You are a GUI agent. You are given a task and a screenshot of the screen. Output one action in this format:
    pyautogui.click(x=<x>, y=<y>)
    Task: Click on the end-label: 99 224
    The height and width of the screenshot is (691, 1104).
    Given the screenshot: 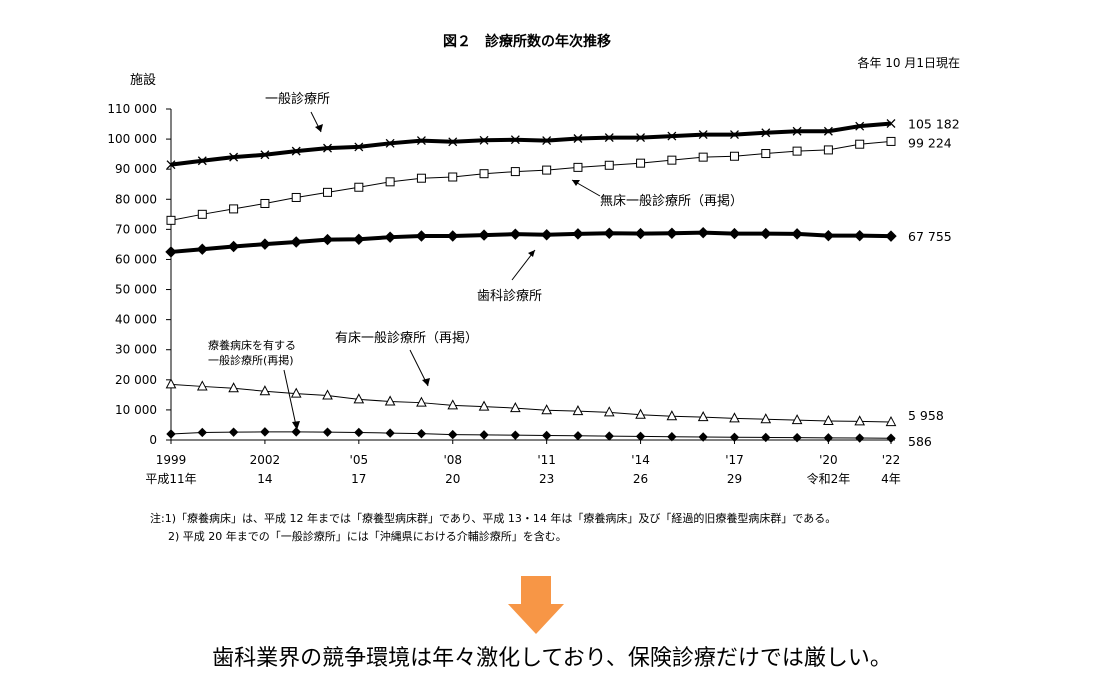 What is the action you would take?
    pyautogui.click(x=930, y=142)
    